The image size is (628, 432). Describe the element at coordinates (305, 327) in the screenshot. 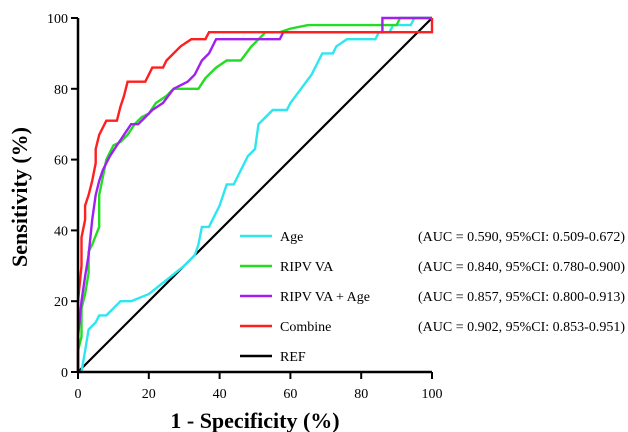

I see `legend-label-combine: Combine` at that location.